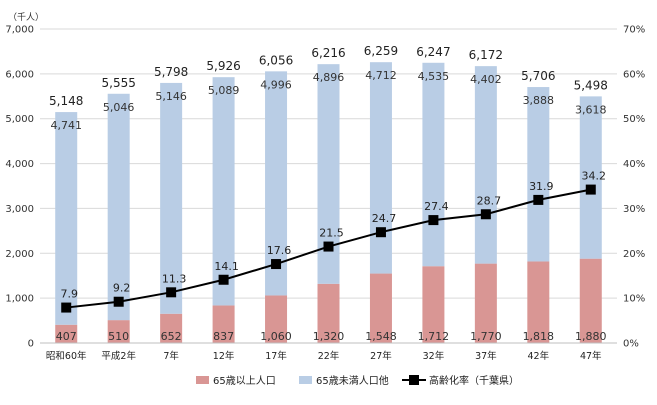  What do you see at coordinates (279, 250) in the screenshot?
I see `label-aging-rate: 17.6` at bounding box center [279, 250].